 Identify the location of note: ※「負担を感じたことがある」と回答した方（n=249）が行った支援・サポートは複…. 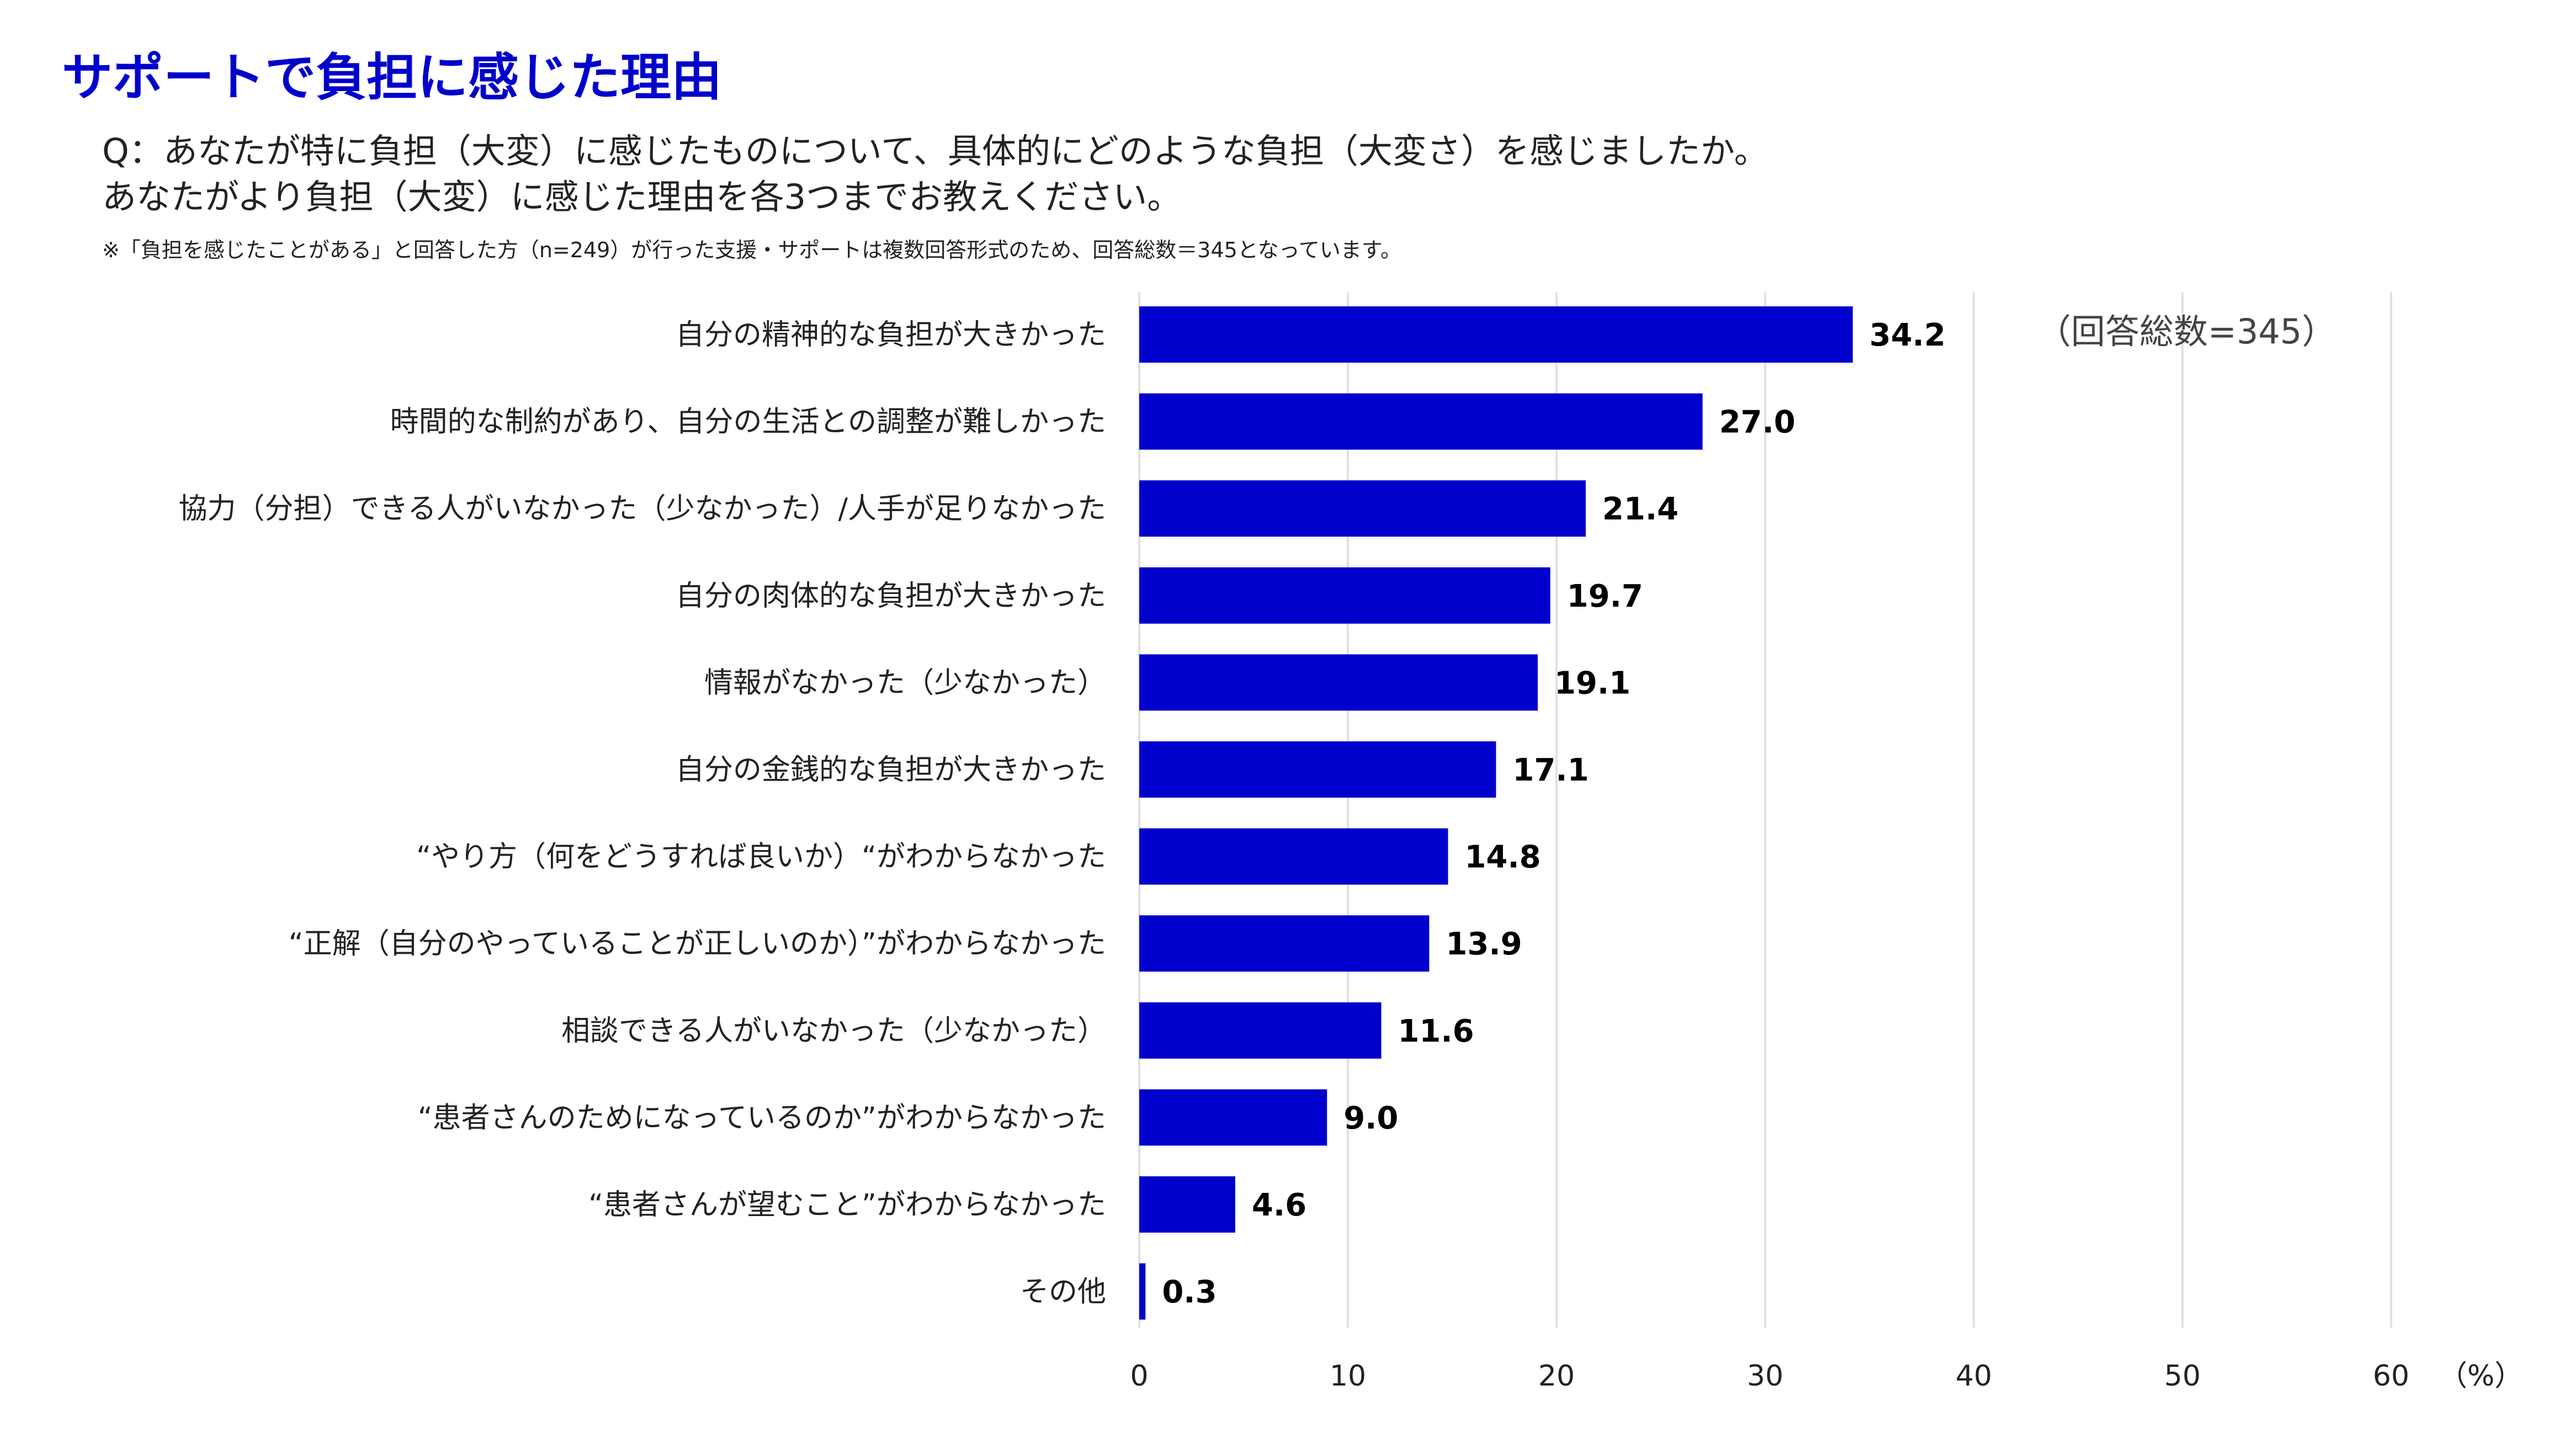
(751, 250).